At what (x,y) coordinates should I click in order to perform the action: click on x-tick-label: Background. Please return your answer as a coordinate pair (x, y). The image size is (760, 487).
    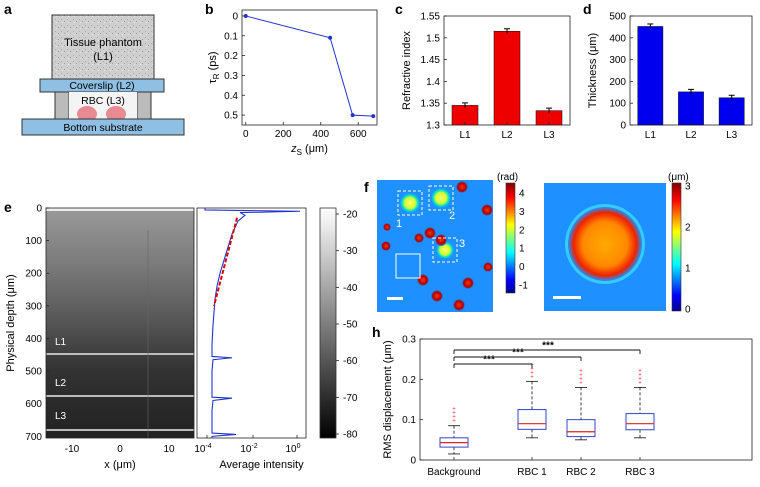
    Looking at the image, I should click on (453, 472).